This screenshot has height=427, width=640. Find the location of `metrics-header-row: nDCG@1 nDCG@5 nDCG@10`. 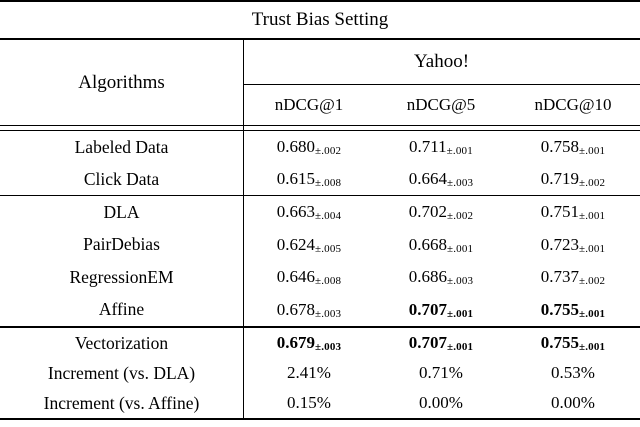

metrics-header-row: nDCG@1 nDCG@5 nDCG@10 is located at coordinates (441, 105).